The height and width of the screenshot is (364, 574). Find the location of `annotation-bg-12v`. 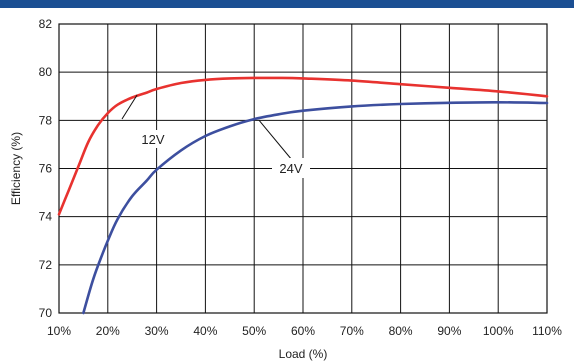

annotation-bg-12v is located at coordinates (153, 139).